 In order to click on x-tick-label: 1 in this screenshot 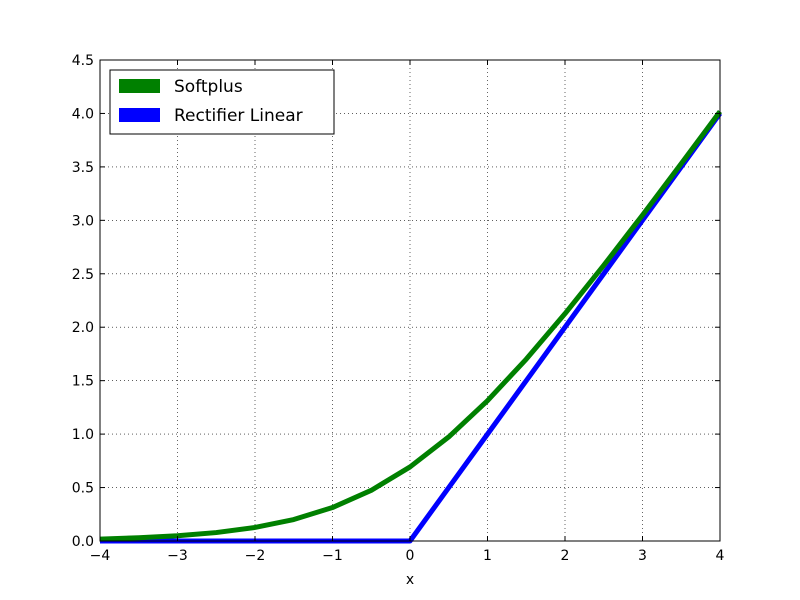, I will do `click(487, 556)`.